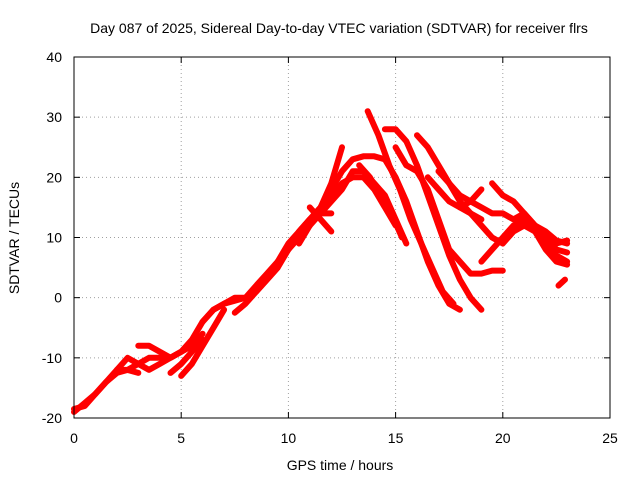 This screenshot has height=480, width=640. What do you see at coordinates (58, 298) in the screenshot?
I see `y-tick-label: 0` at bounding box center [58, 298].